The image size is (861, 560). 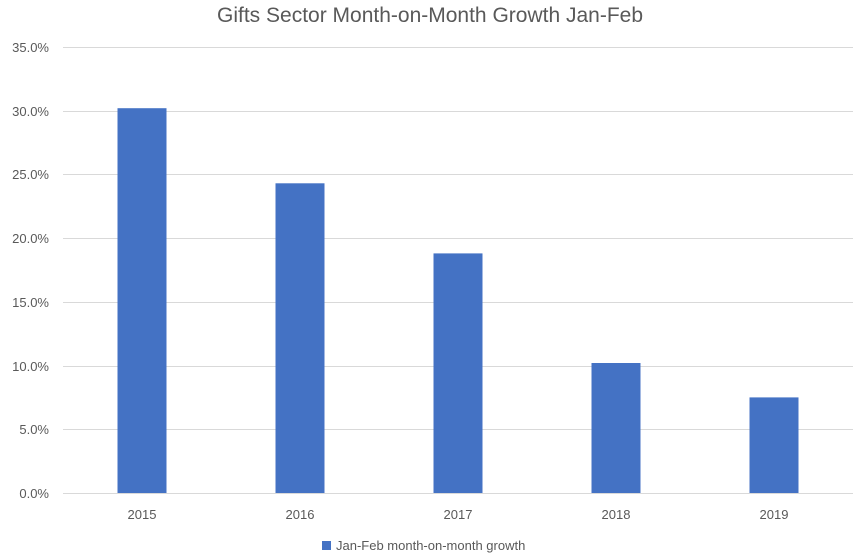 I want to click on bar-2015, so click(x=142, y=300).